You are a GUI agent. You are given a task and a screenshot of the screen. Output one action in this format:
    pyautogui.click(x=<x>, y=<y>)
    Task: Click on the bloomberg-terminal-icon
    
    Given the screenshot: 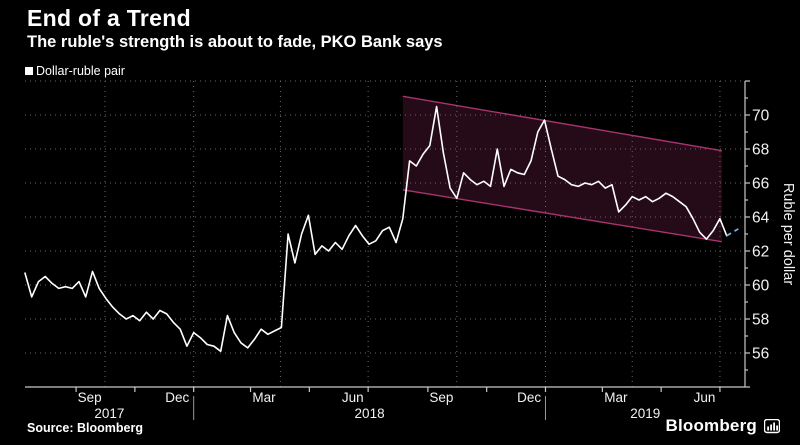 What is the action you would take?
    pyautogui.click(x=772, y=426)
    